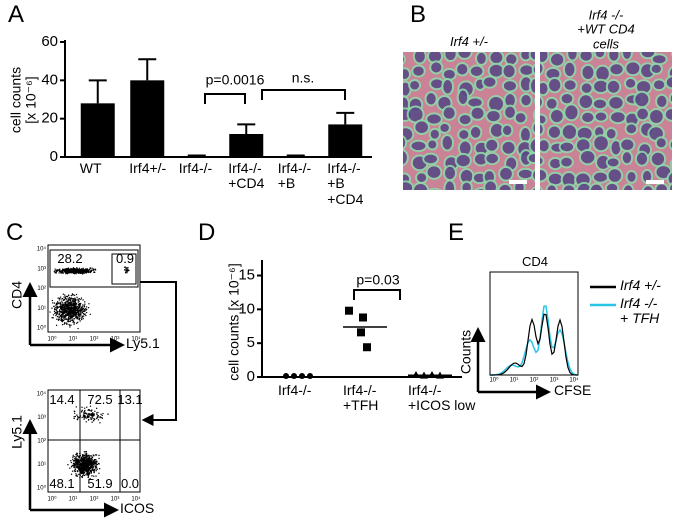 The width and height of the screenshot is (677, 527). Describe the element at coordinates (42, 328) in the screenshot. I see `y-tick-label: 10⁰` at that location.